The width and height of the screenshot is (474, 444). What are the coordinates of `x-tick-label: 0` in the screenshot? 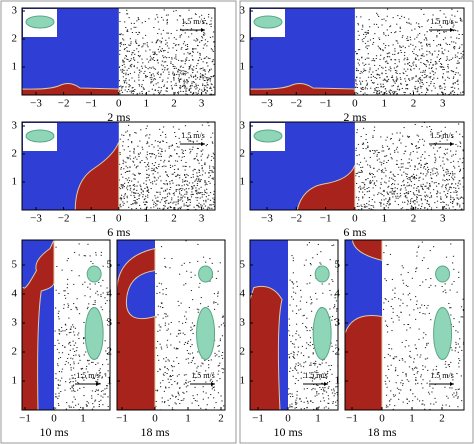 It's located at (54, 419).